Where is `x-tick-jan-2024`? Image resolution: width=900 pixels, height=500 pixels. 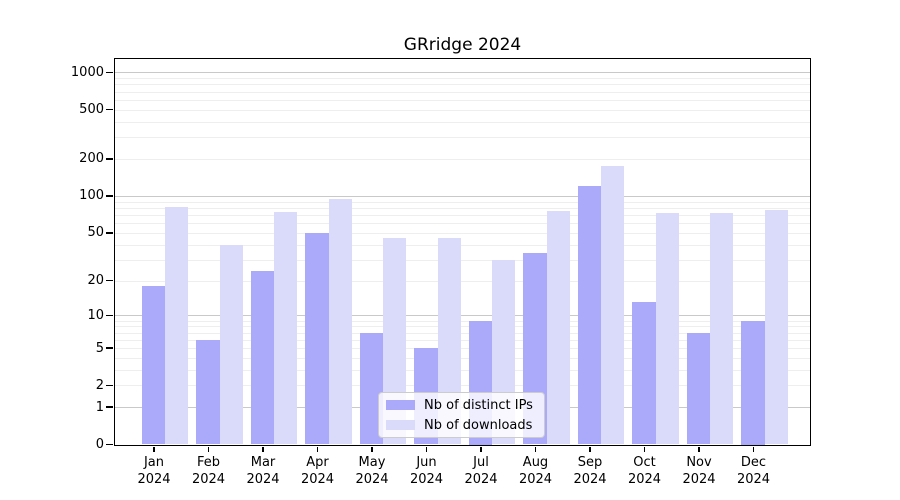
x-tick-jan-2024 is located at coordinates (154, 449).